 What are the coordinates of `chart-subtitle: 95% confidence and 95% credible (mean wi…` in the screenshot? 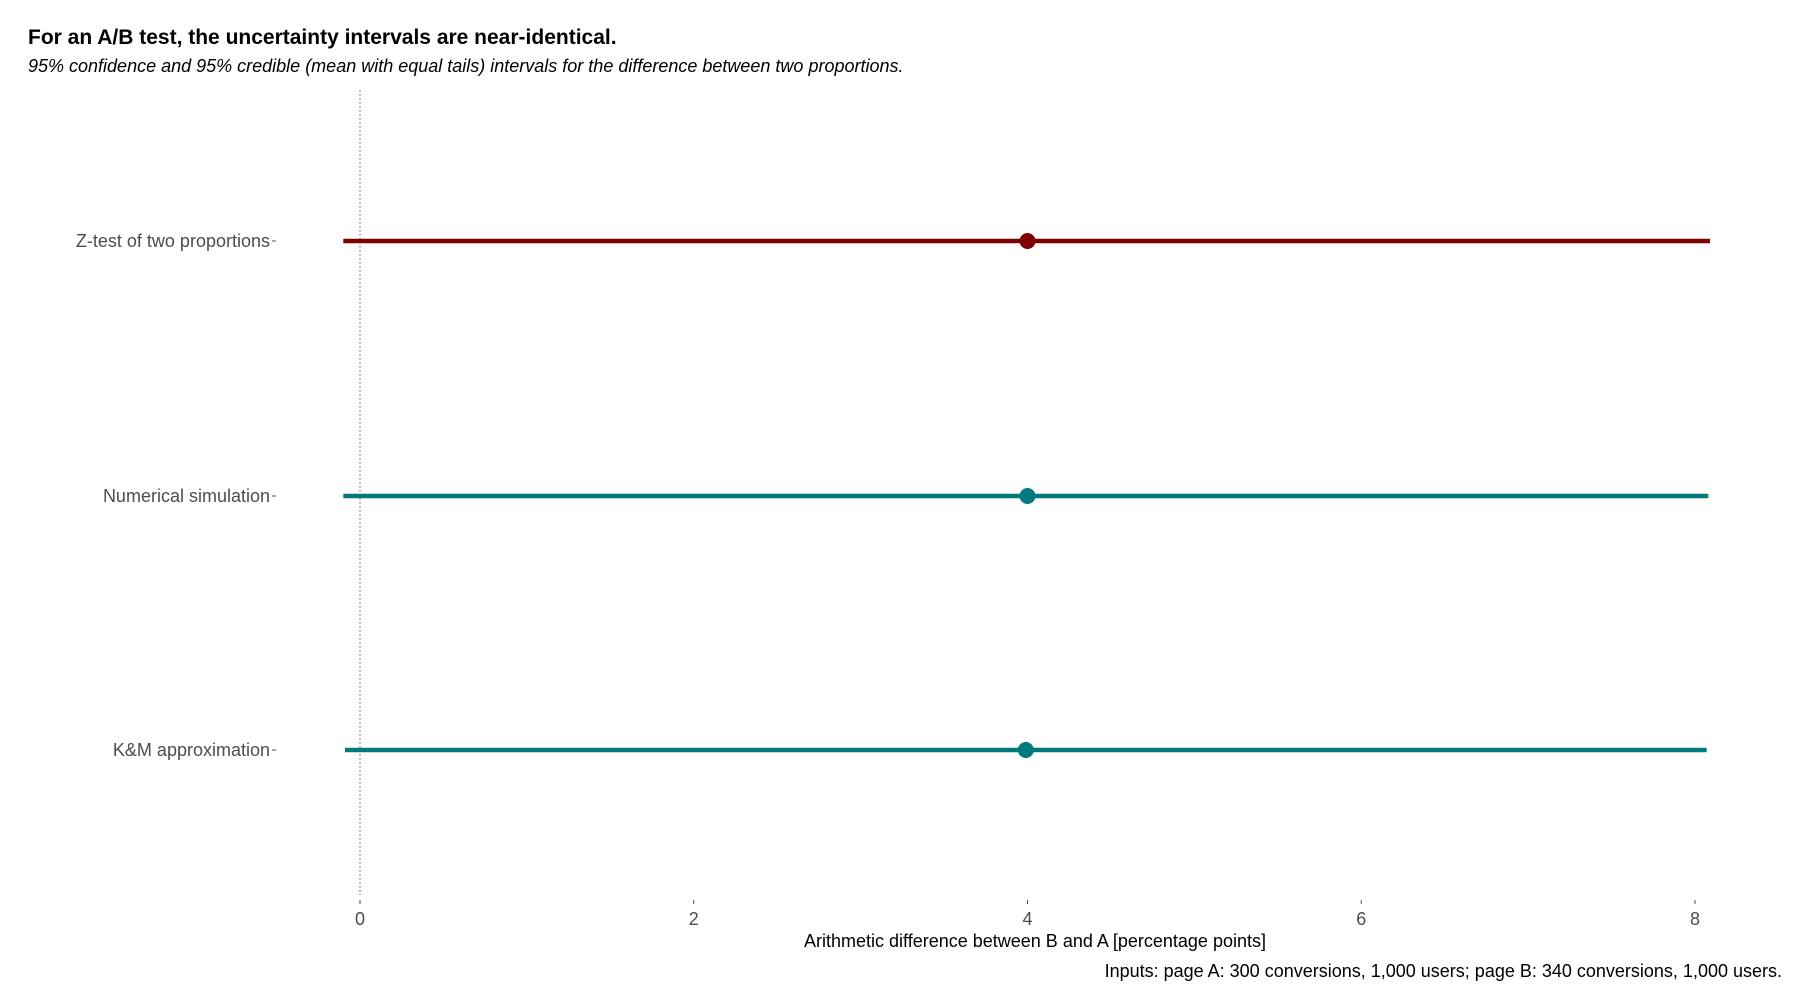 It's located at (466, 66).